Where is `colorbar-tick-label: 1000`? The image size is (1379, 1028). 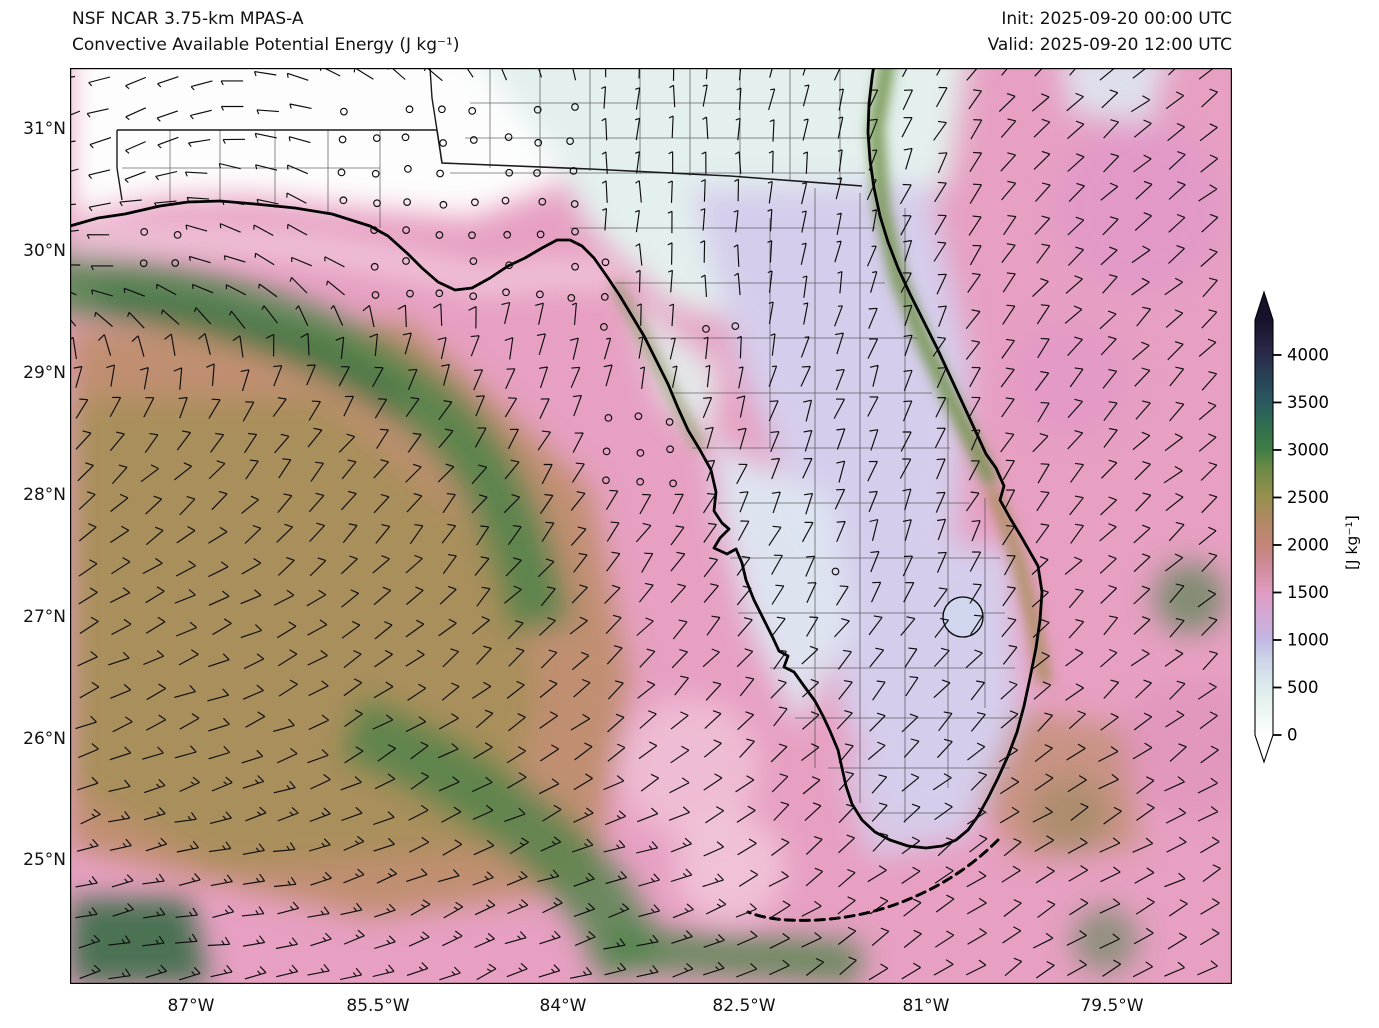 colorbar-tick-label: 1000 is located at coordinates (1308, 639).